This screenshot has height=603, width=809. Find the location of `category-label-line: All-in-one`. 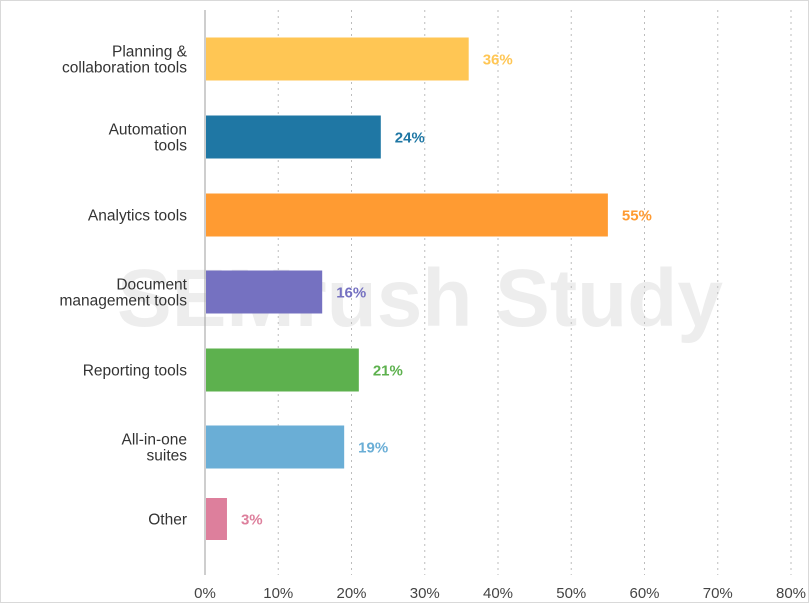

category-label-line: All-in-one is located at coordinates (154, 440).